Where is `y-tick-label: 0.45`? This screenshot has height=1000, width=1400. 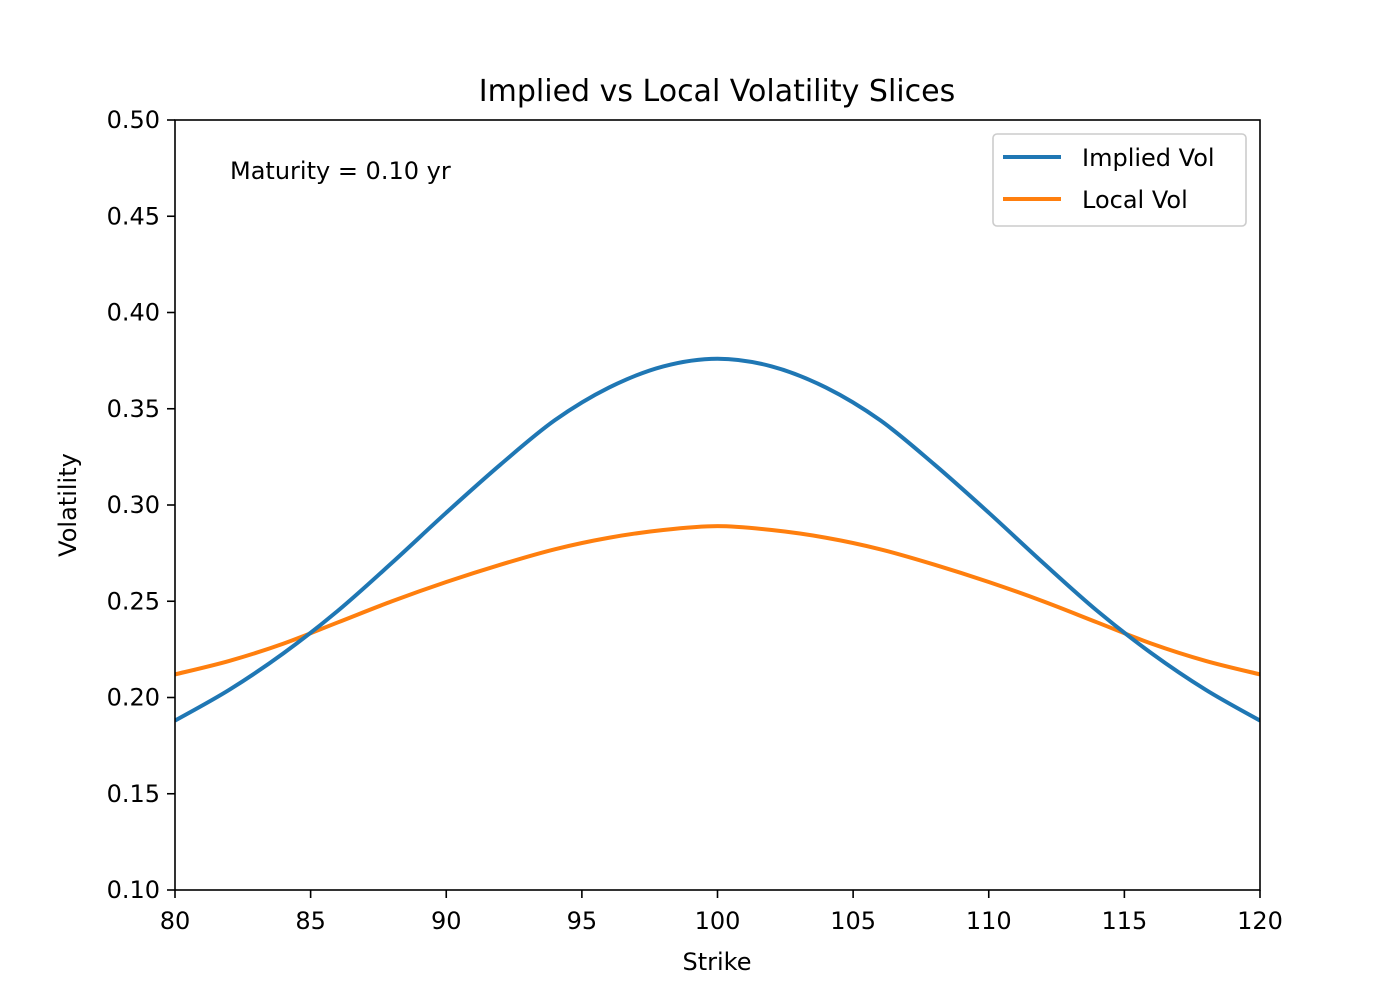
y-tick-label: 0.45 is located at coordinates (133, 216).